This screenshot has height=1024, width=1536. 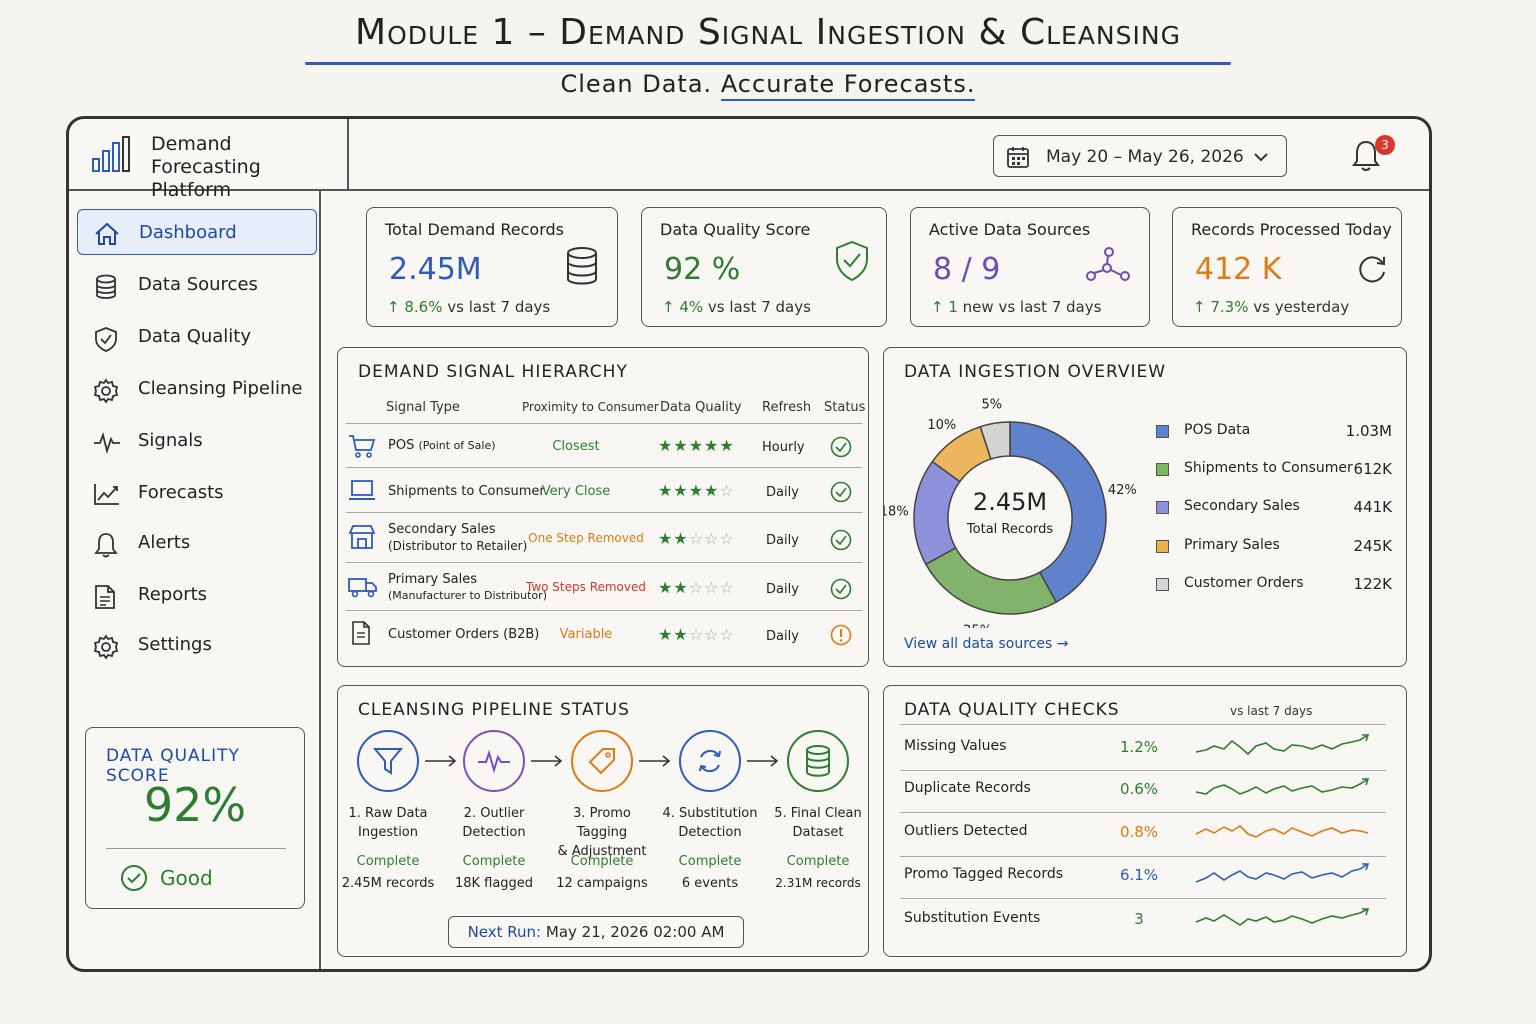 I want to click on legend-item: Shipments to Consumer 612K, so click(x=1274, y=470).